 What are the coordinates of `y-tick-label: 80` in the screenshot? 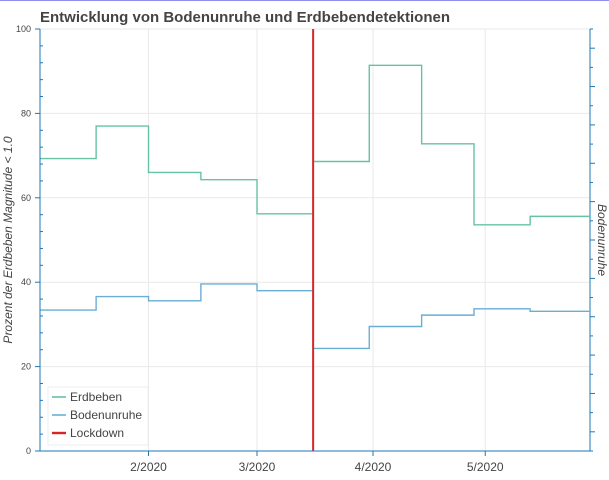 It's located at (26, 113).